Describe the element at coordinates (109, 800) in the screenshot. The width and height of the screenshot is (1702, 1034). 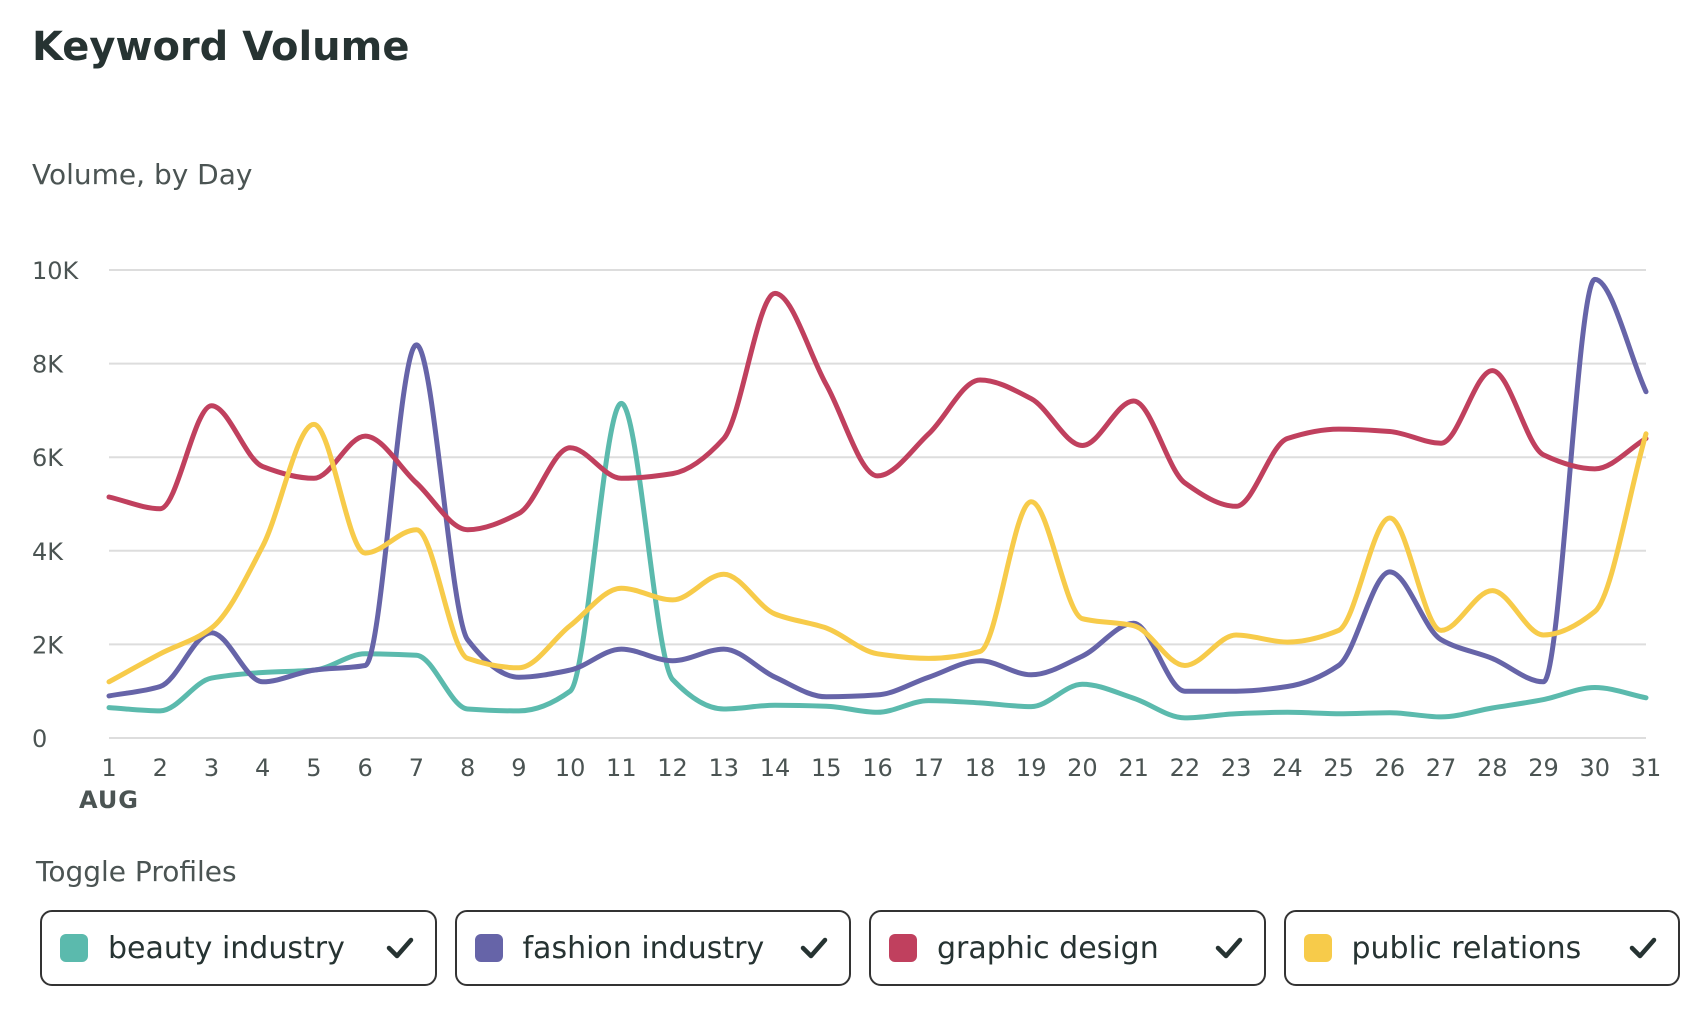
I see `x-axis-month-label: AUG` at that location.